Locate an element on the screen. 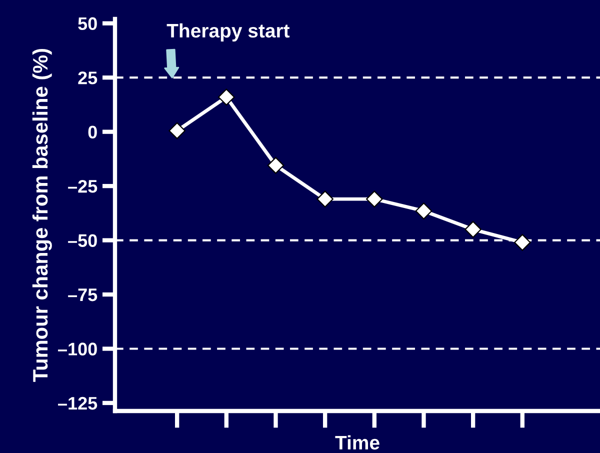 The height and width of the screenshot is (453, 600). x-axis-title: Time is located at coordinates (357, 442).